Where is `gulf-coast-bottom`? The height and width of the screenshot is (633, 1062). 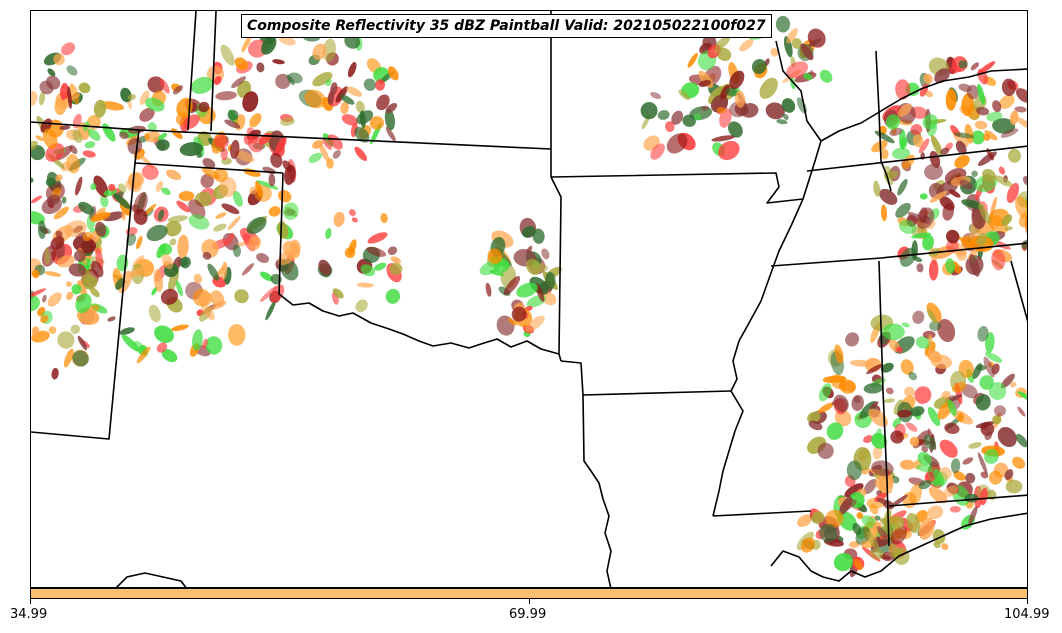 gulf-coast-bottom is located at coordinates (151, 579).